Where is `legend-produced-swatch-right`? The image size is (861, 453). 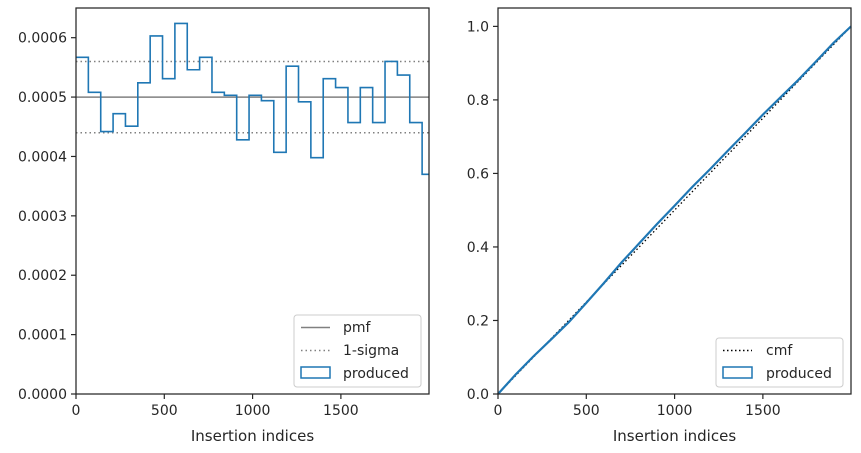 legend-produced-swatch-right is located at coordinates (737, 372).